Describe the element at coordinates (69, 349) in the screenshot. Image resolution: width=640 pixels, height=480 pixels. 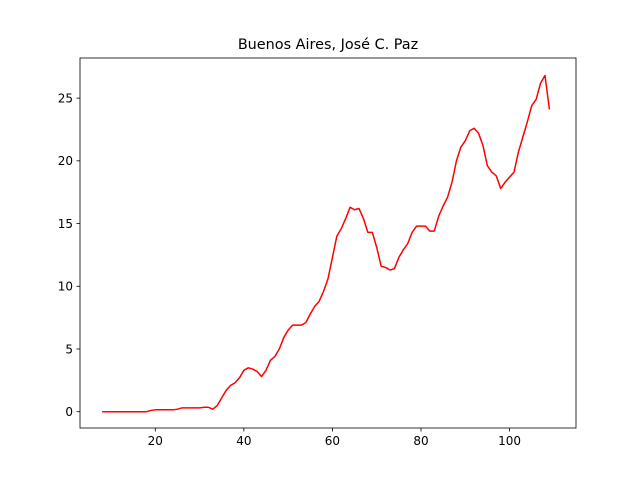
I see `y-tick-label: 5` at that location.